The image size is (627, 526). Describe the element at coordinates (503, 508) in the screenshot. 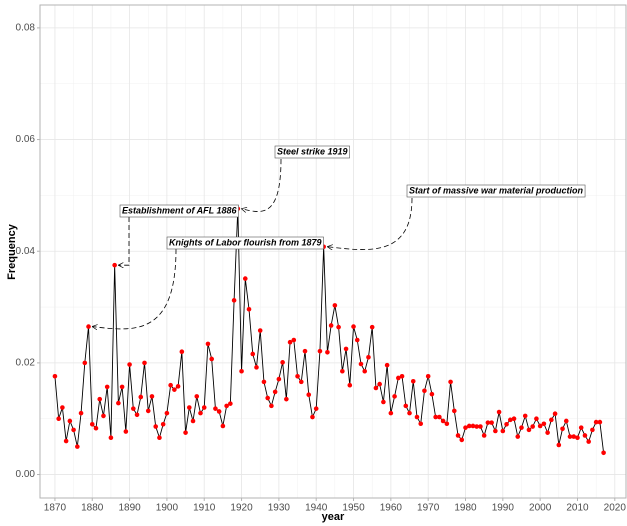

I see `x-tick-label: 1990` at that location.